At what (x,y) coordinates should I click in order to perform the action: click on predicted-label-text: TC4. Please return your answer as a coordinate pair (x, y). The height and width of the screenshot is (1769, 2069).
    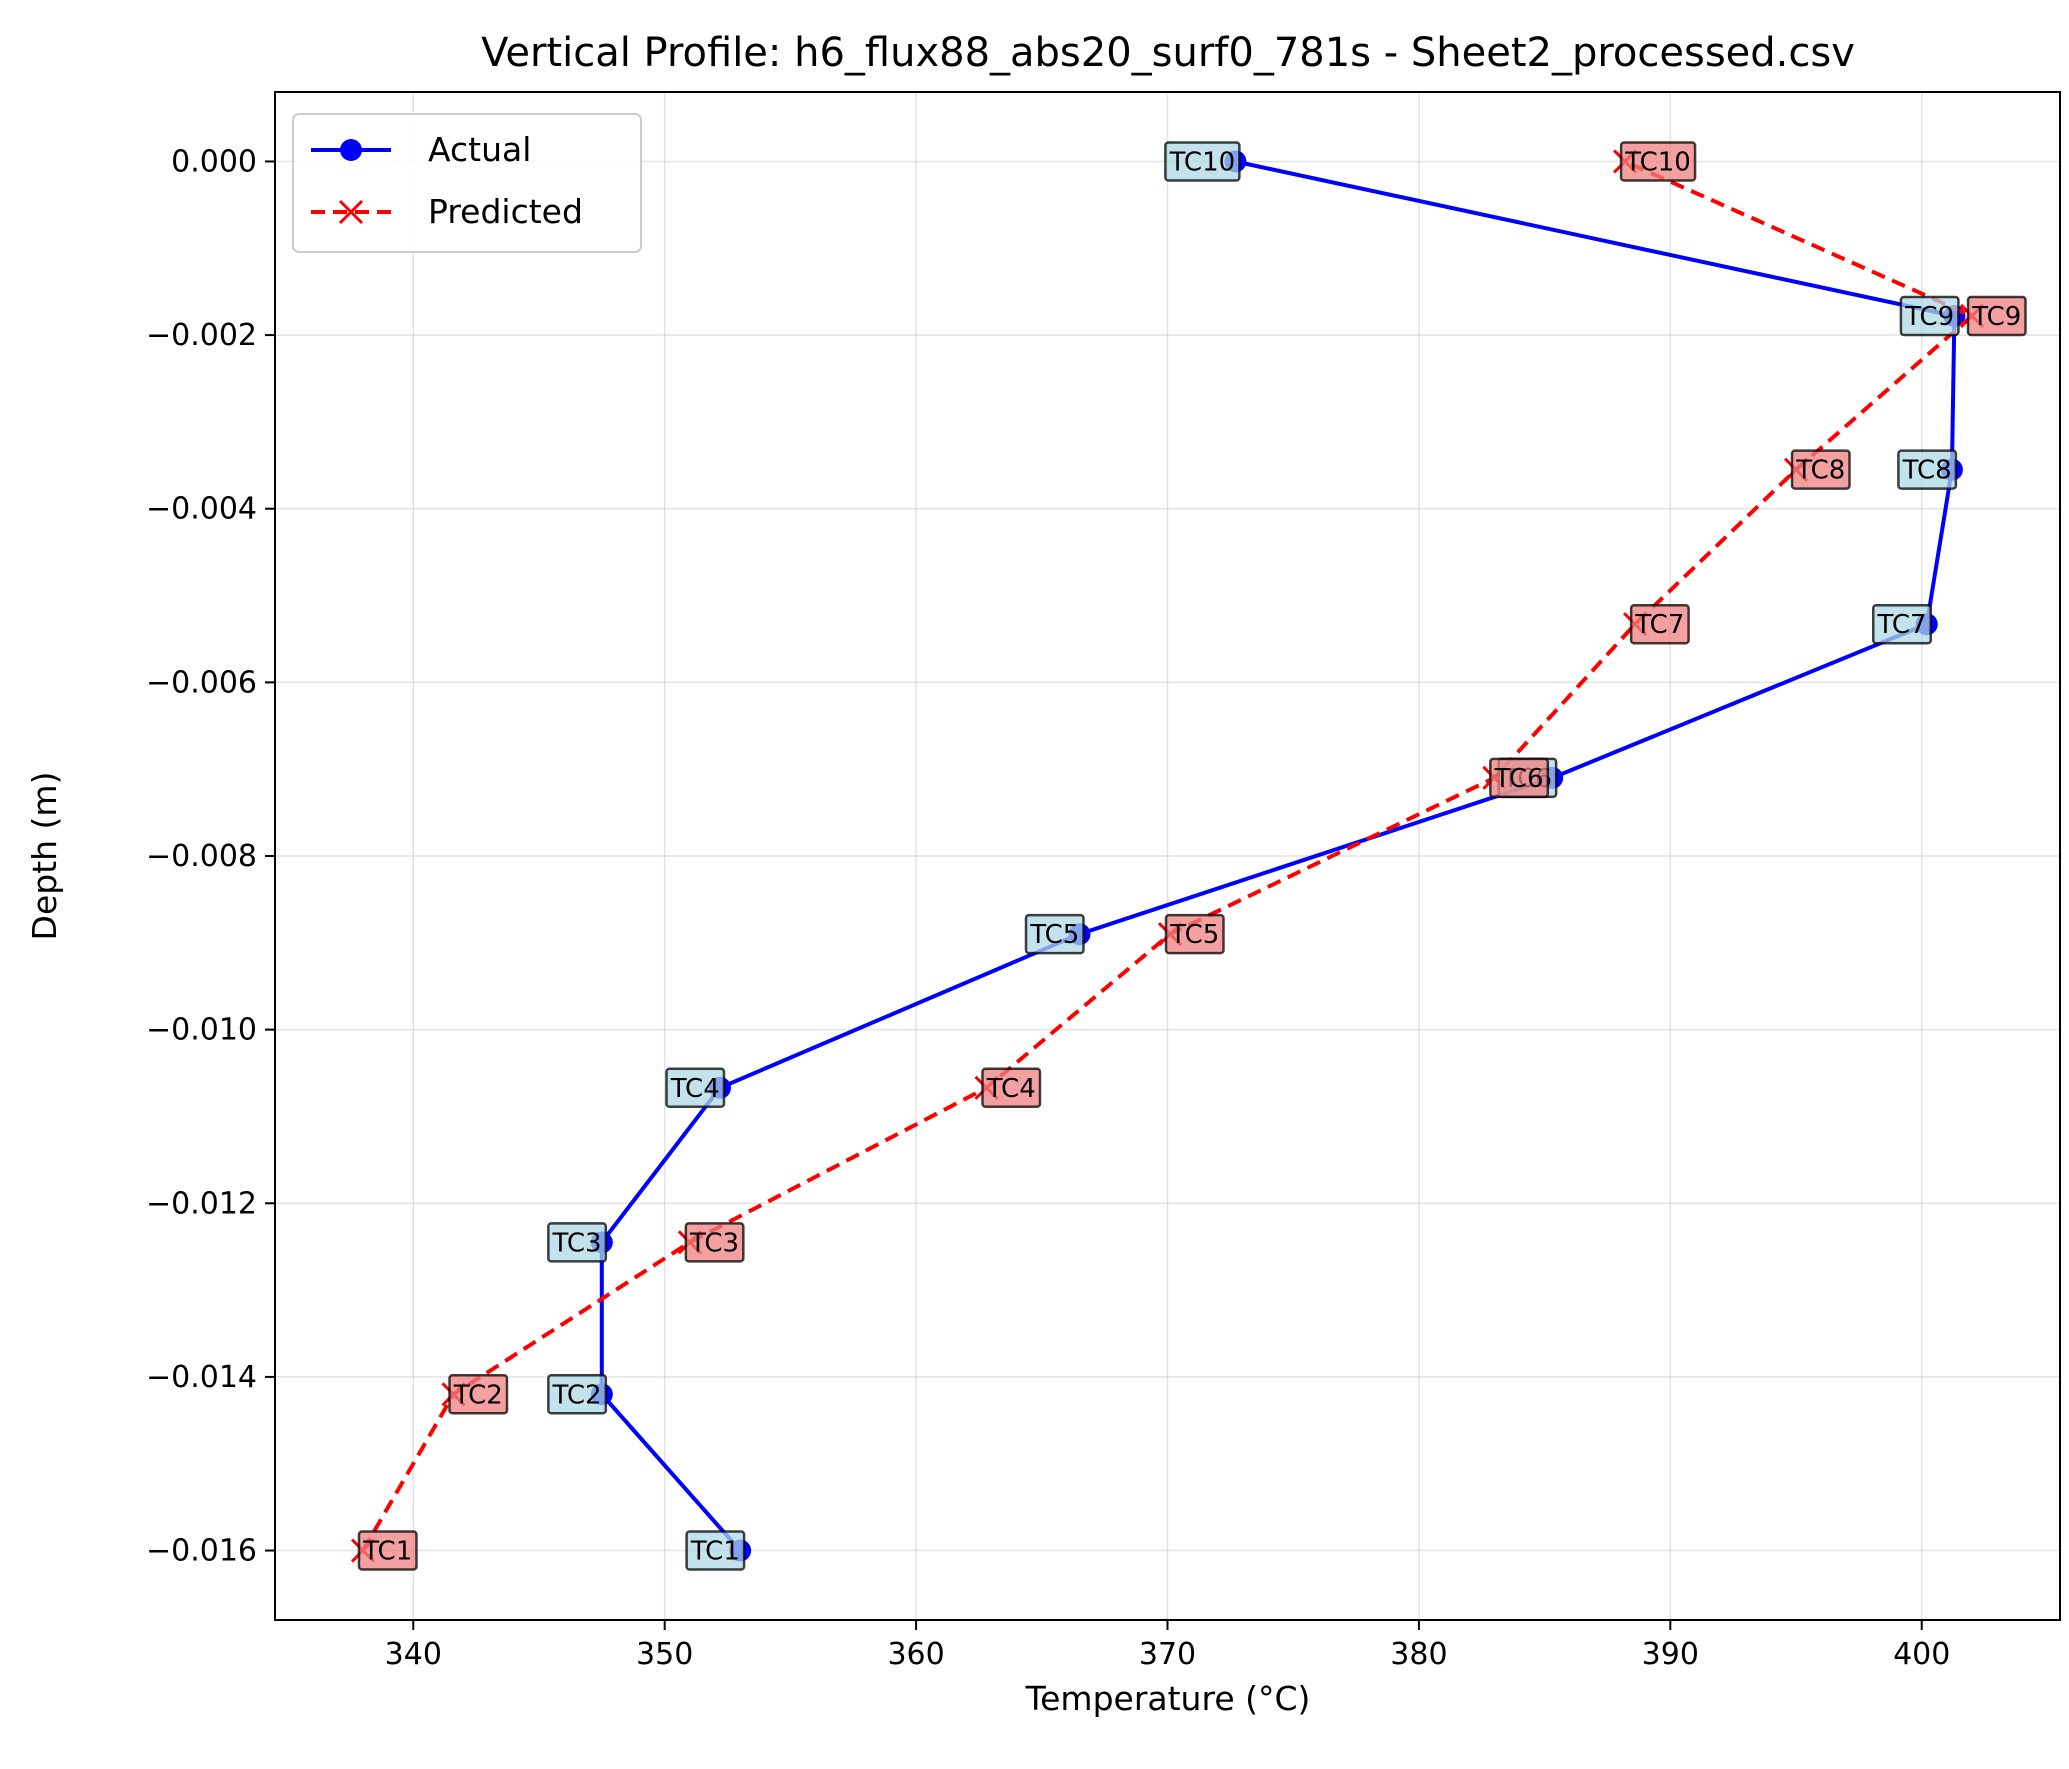
    Looking at the image, I should click on (1011, 1089).